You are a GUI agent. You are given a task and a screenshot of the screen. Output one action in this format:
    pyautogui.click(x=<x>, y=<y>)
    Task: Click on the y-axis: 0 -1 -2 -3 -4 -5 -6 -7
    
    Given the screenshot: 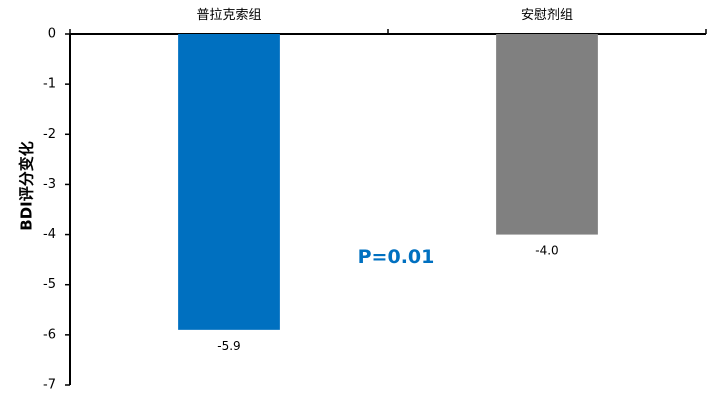 What is the action you would take?
    pyautogui.click(x=57, y=210)
    